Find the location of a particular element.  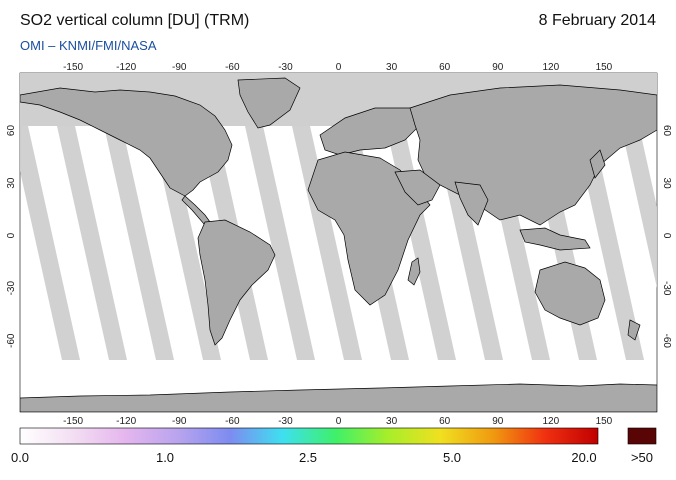

colorbar-label-2: 2.5 is located at coordinates (308, 457).